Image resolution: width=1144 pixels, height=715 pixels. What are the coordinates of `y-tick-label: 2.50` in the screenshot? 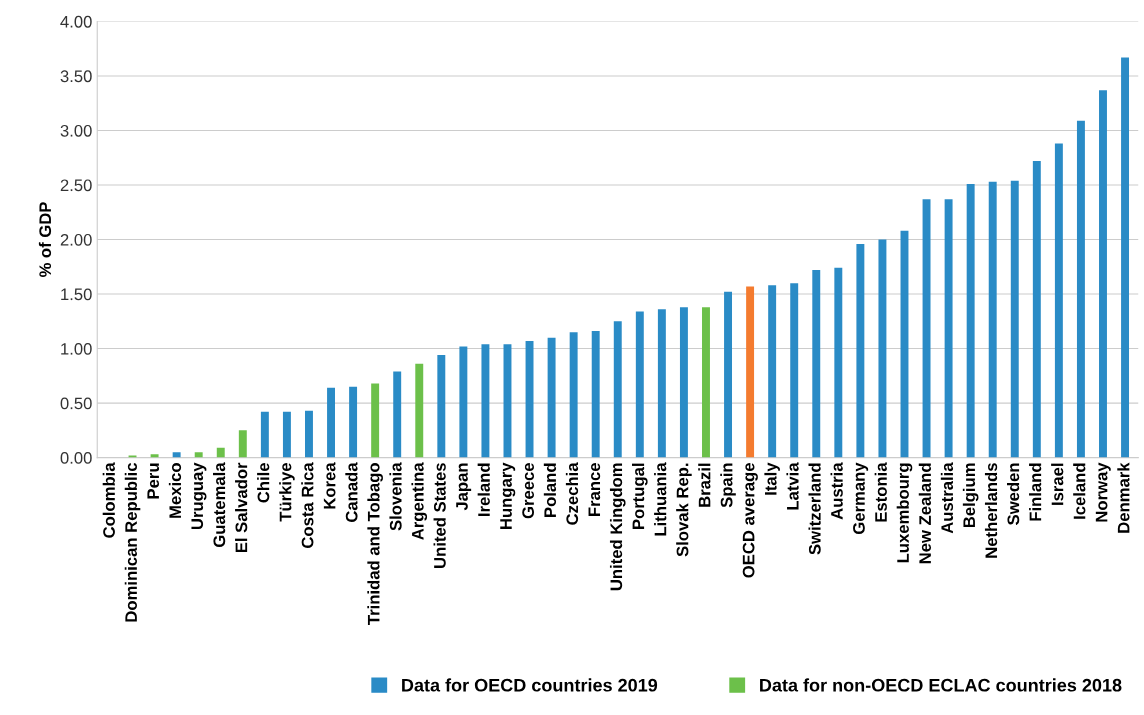 It's located at (76, 185).